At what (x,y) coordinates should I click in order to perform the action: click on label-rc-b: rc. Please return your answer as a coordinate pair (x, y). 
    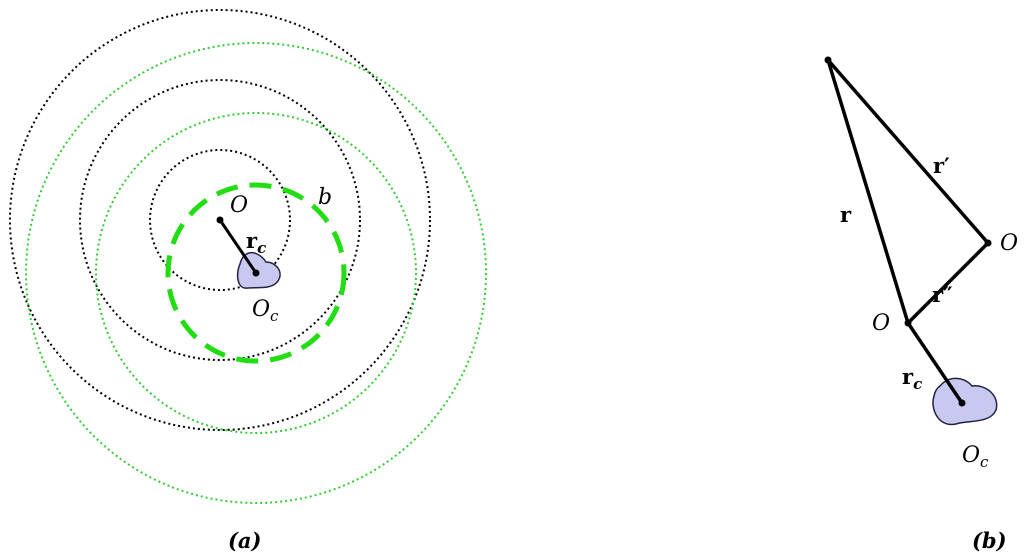
    Looking at the image, I should click on (912, 378).